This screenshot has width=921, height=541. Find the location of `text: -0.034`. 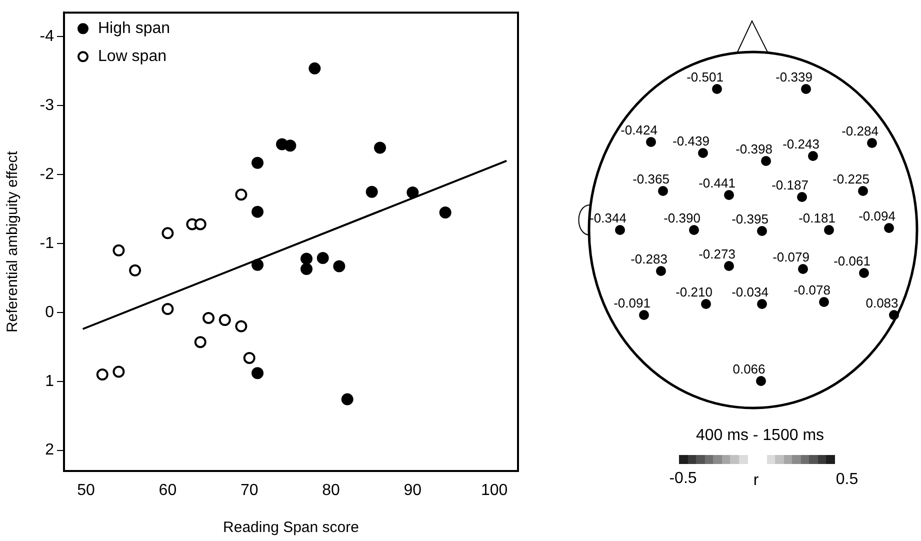

text: -0.034 is located at coordinates (750, 292).